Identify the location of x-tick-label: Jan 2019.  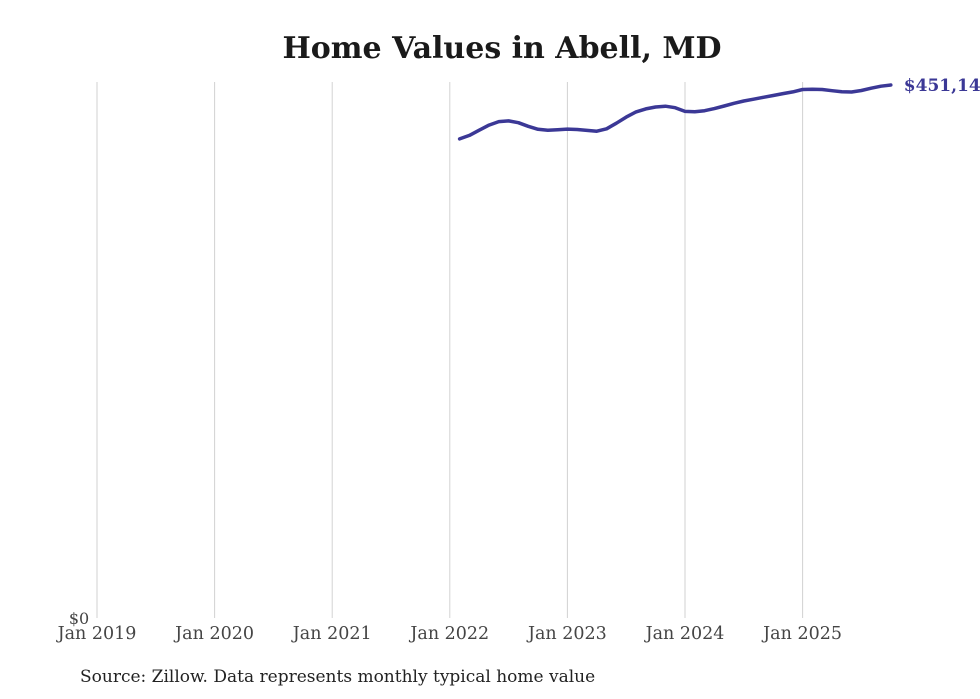
(96, 634).